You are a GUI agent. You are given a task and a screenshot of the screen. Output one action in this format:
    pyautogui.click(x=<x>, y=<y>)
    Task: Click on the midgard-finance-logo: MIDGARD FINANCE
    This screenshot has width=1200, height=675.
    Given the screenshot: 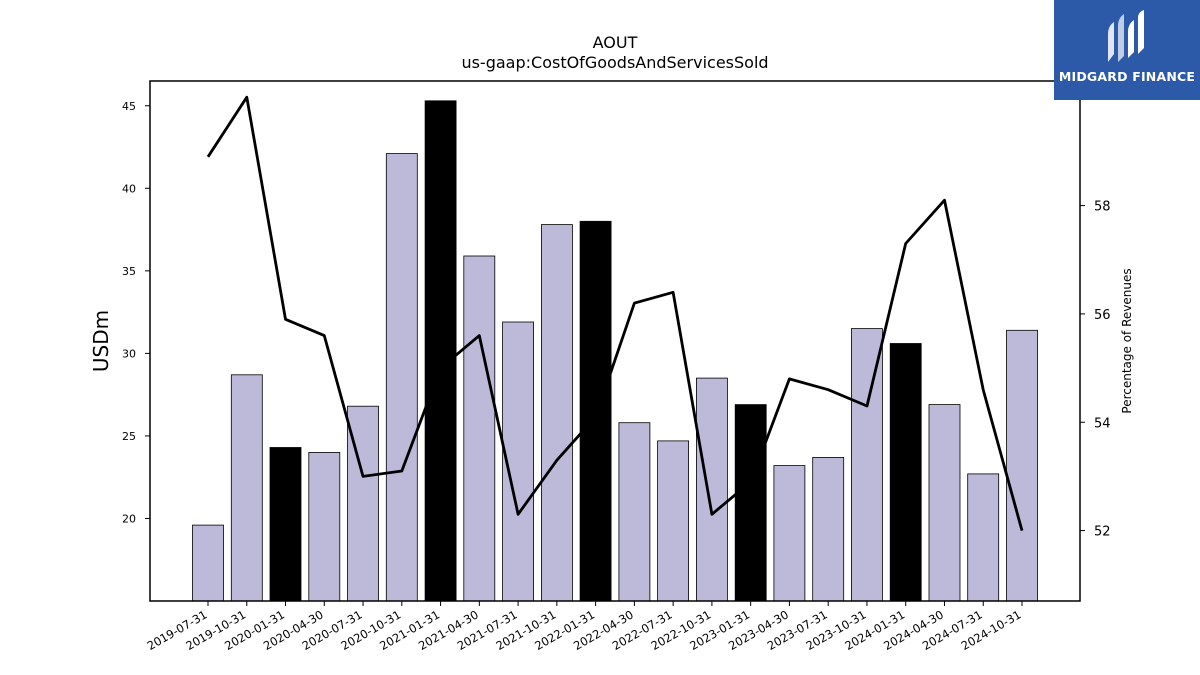 What is the action you would take?
    pyautogui.click(x=1127, y=50)
    